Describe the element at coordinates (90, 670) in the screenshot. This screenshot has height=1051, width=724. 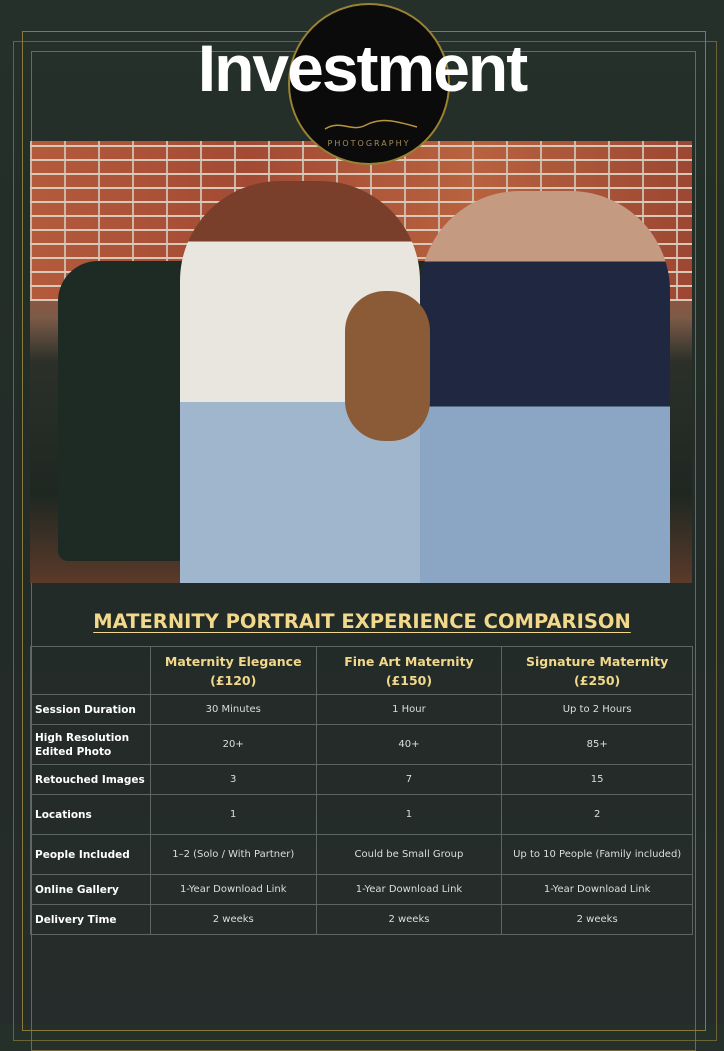
I see `empty-header-cell` at that location.